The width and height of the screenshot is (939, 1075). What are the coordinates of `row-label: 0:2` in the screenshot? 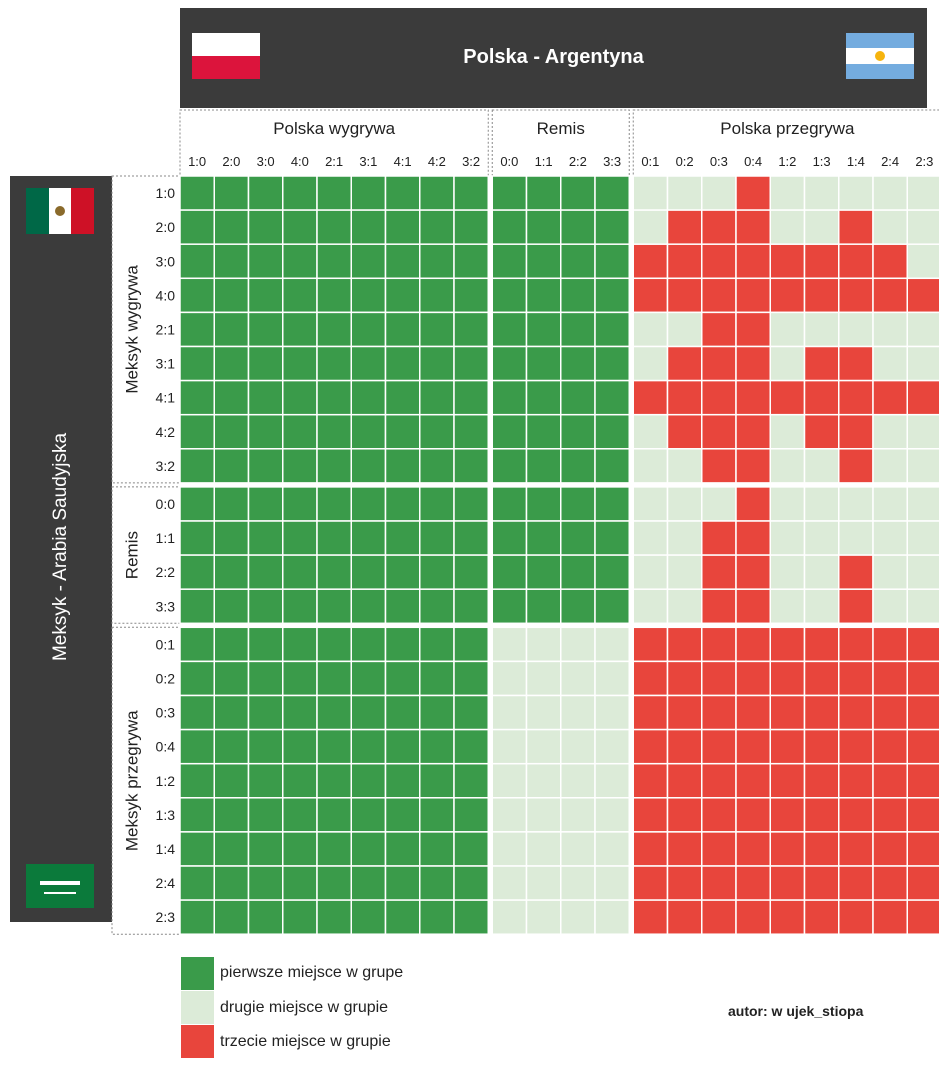 It's located at (166, 678).